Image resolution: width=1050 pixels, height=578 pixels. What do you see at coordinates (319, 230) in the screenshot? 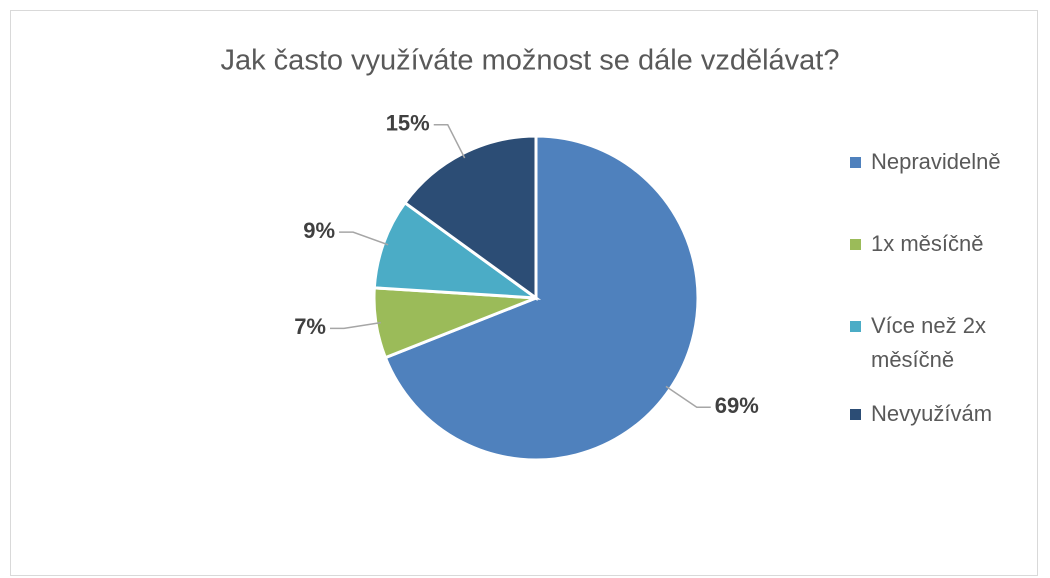
I see `data-label: 9%` at bounding box center [319, 230].